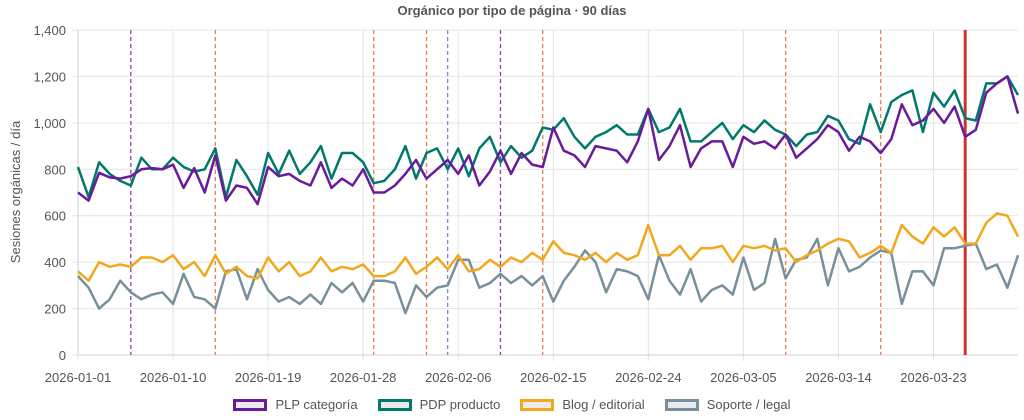 Image resolution: width=1024 pixels, height=420 pixels. Describe the element at coordinates (648, 377) in the screenshot. I see `x-tick-label: 2026-02-24` at that location.